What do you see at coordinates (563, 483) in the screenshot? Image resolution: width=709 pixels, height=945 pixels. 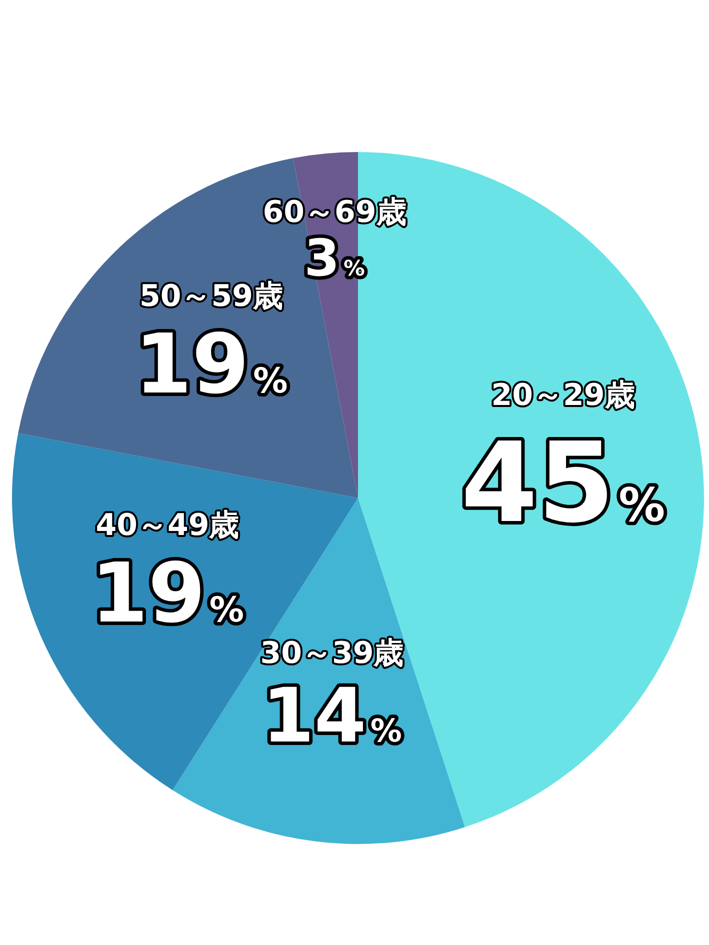 I see `data-label: 45%` at bounding box center [563, 483].